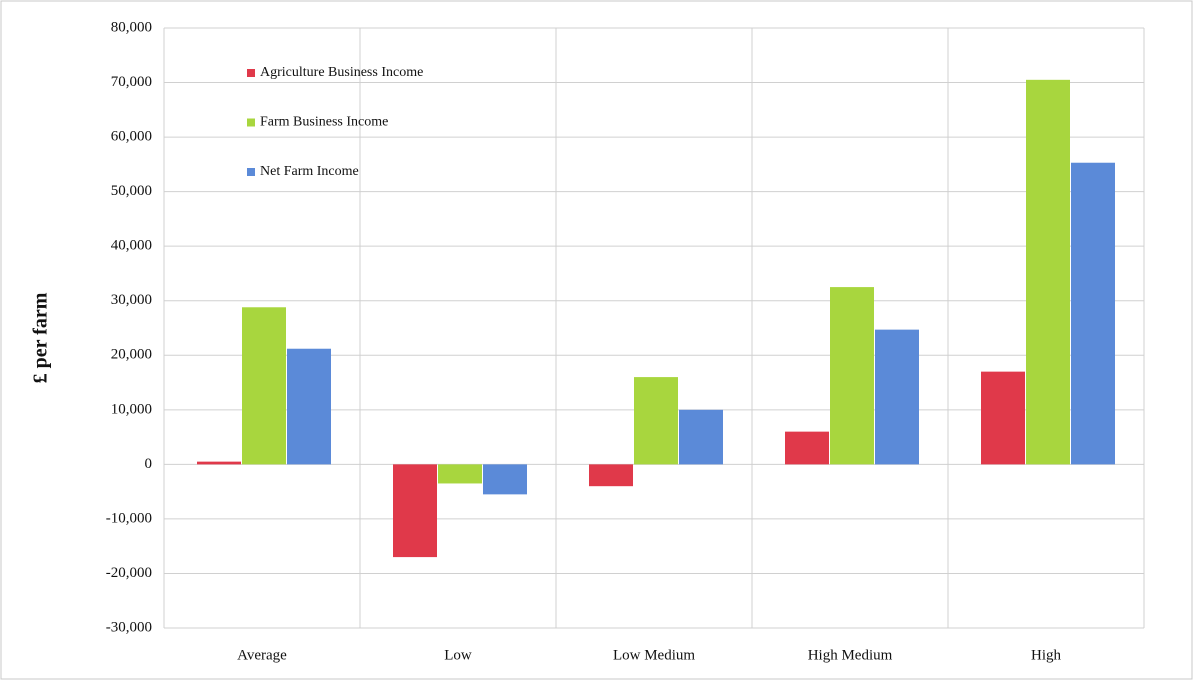  Describe the element at coordinates (850, 655) in the screenshot. I see `x-tick-label: High Medium` at that location.